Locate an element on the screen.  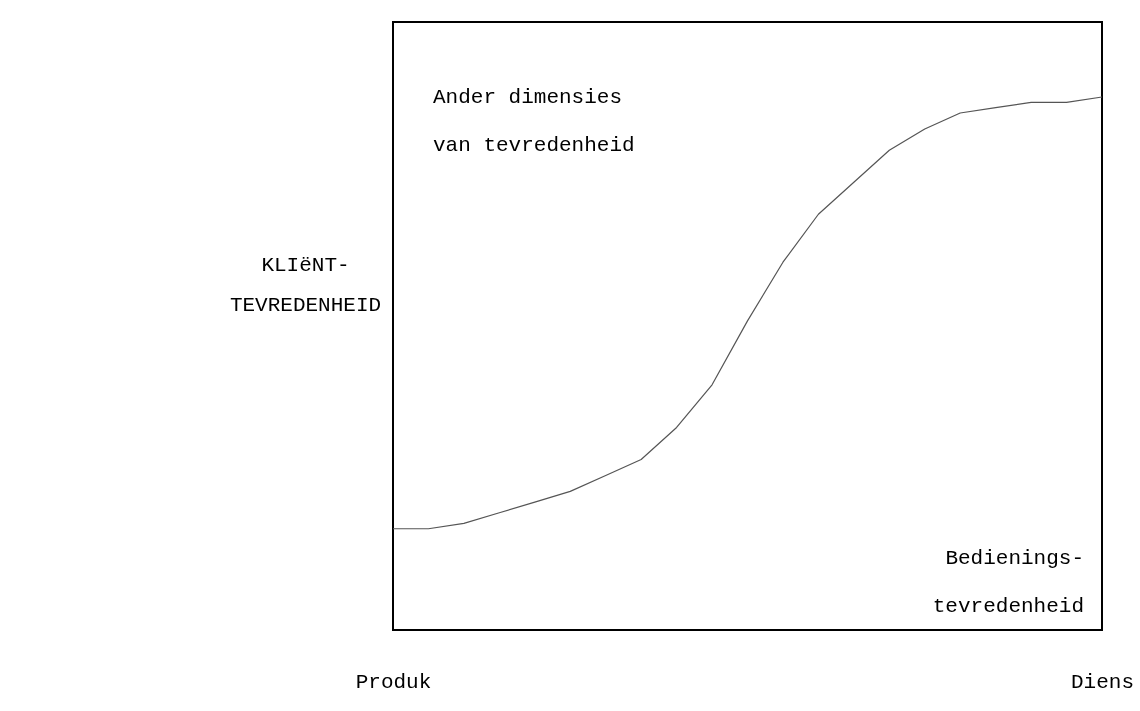
x-tick-label: Produk is located at coordinates (393, 682).